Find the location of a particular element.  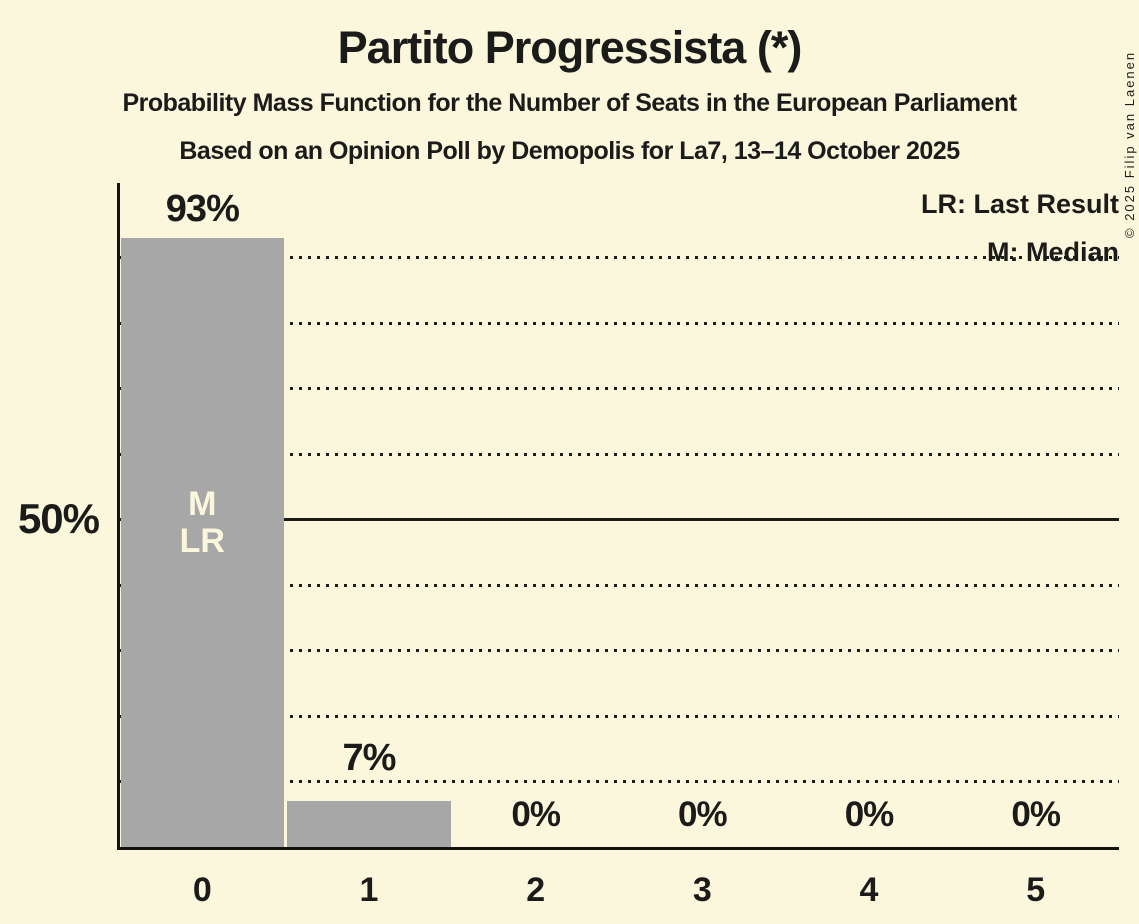

x-axis-label-2: 2 is located at coordinates (536, 890).